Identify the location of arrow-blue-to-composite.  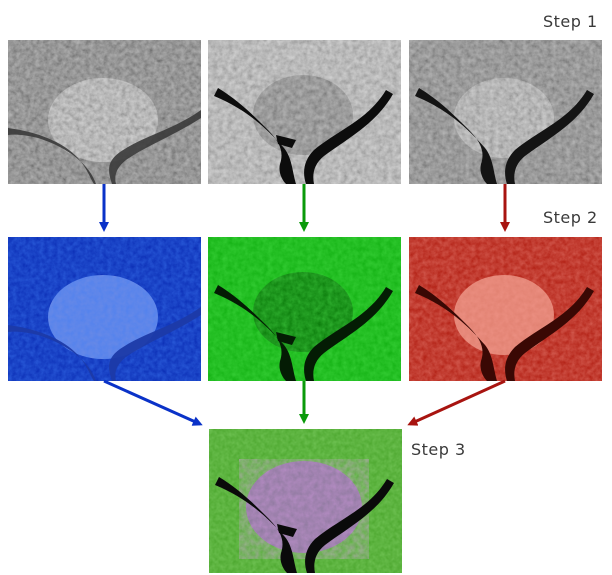
(153, 402).